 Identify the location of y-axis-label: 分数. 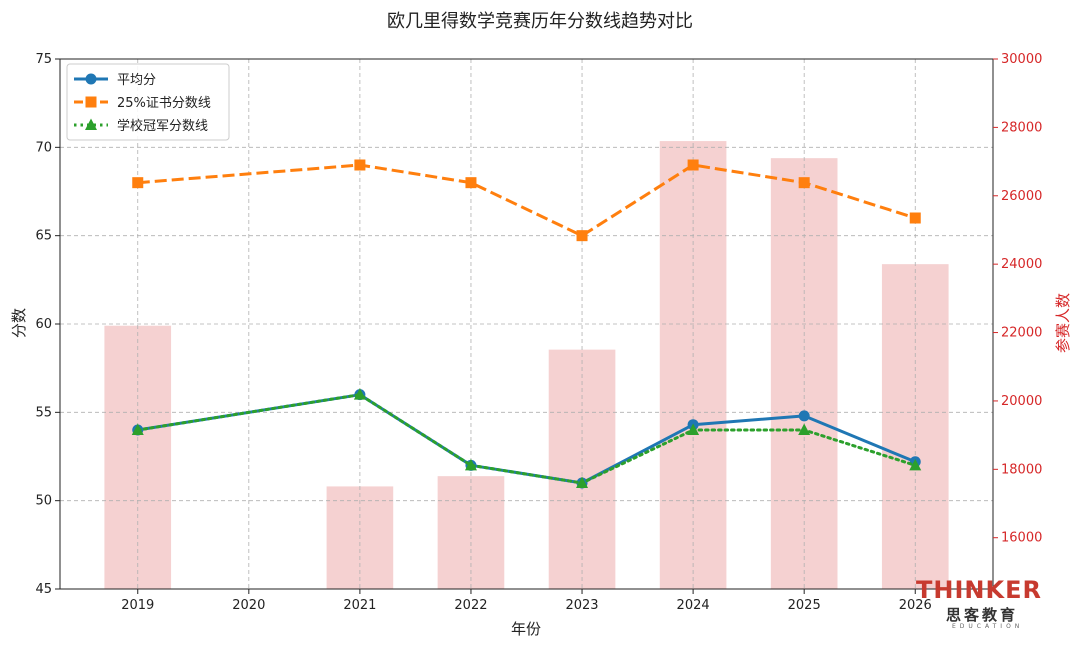
(19, 323).